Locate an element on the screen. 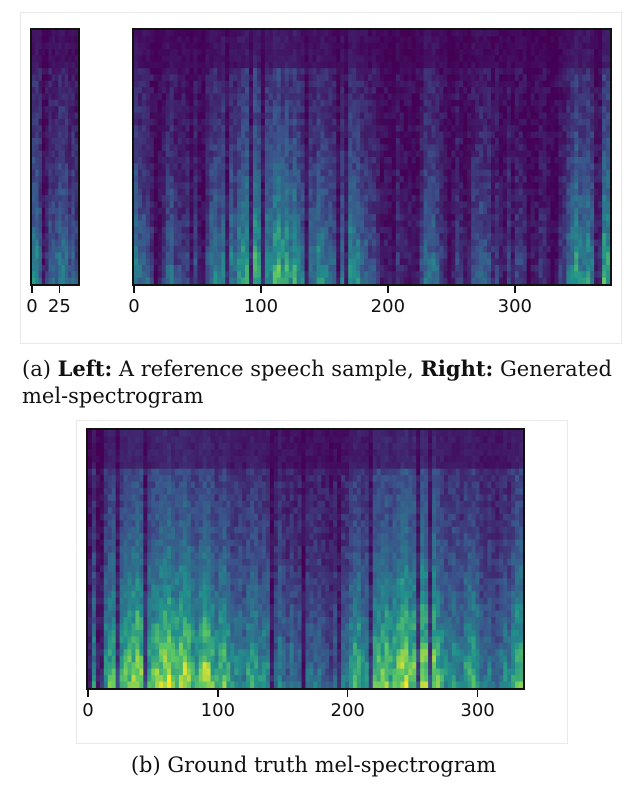  reference-spectrogram is located at coordinates (55, 157).